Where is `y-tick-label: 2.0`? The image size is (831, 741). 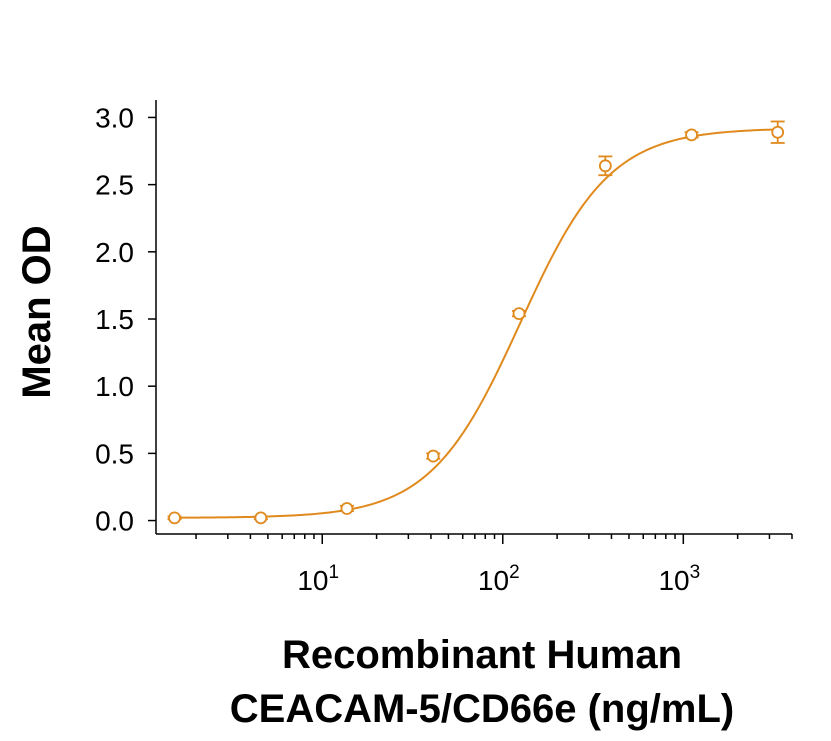 y-tick-label: 2.0 is located at coordinates (114, 252).